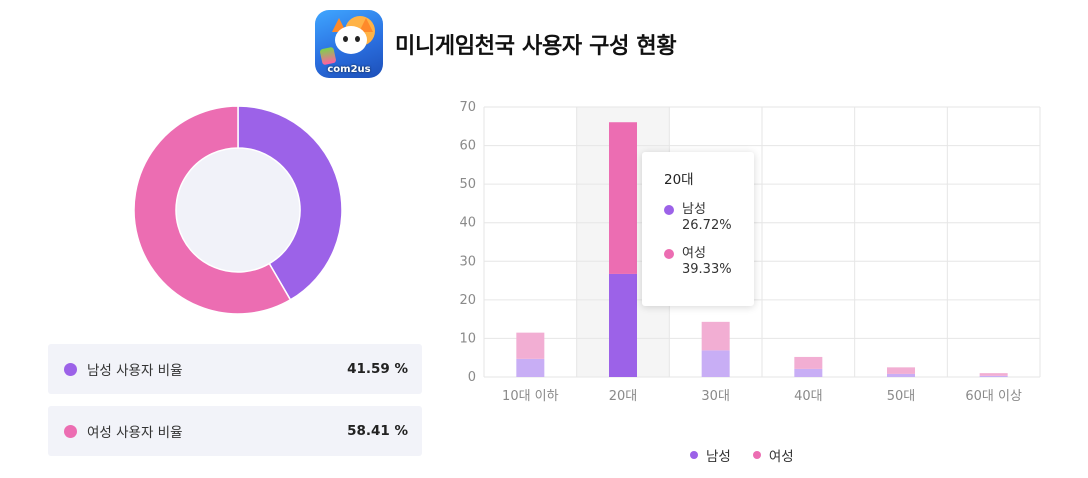  I want to click on tooltip-item-female: 여성 39.33%, so click(709, 262).